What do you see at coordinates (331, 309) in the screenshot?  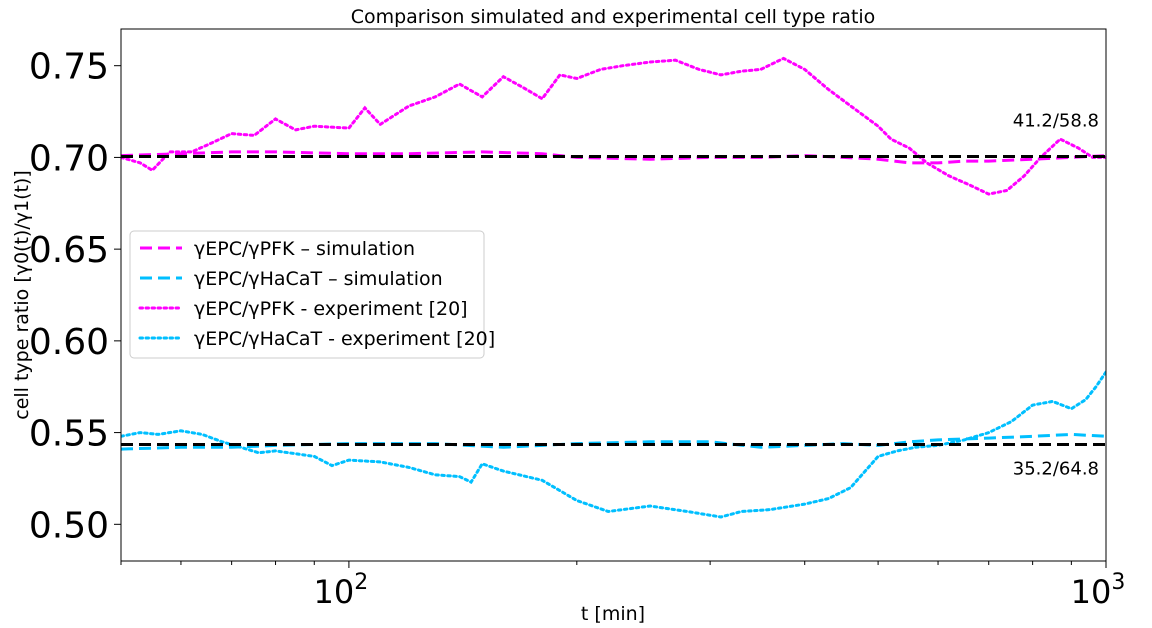 I see `legend-entry-3: γEPC/γPFK - experiment [20]` at bounding box center [331, 309].